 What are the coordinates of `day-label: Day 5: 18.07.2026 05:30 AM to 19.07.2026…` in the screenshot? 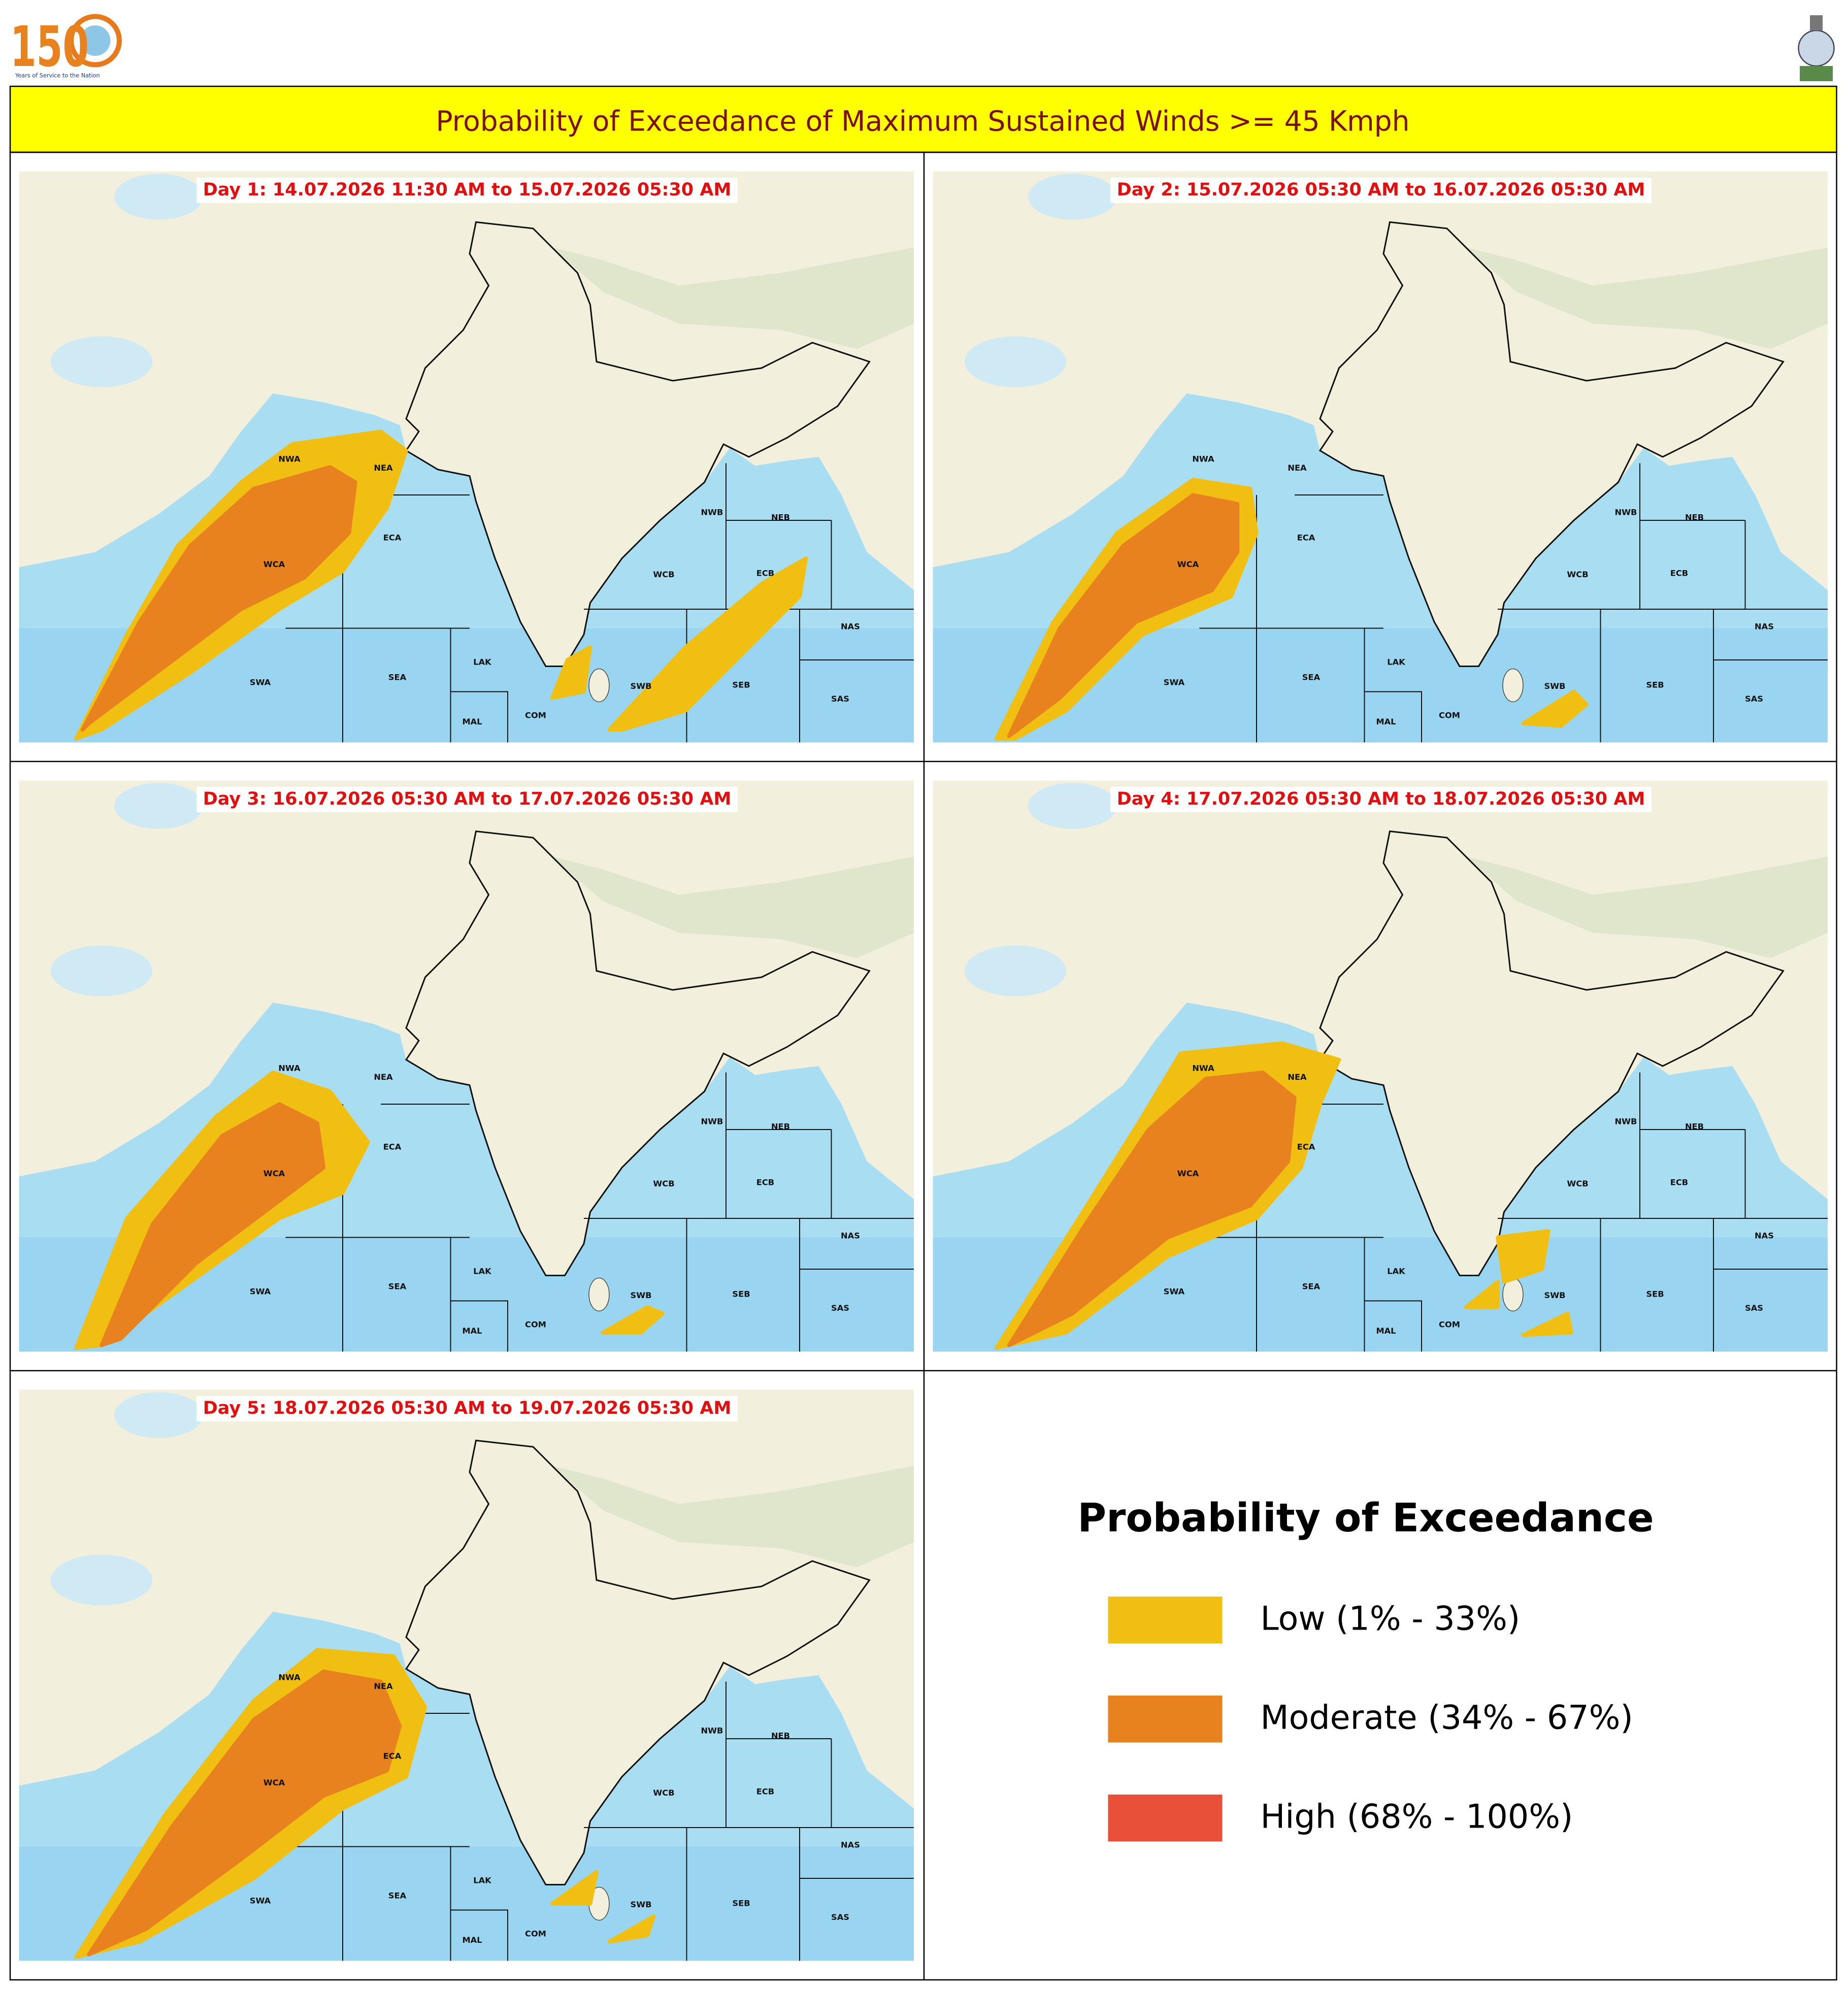 It's located at (467, 1408).